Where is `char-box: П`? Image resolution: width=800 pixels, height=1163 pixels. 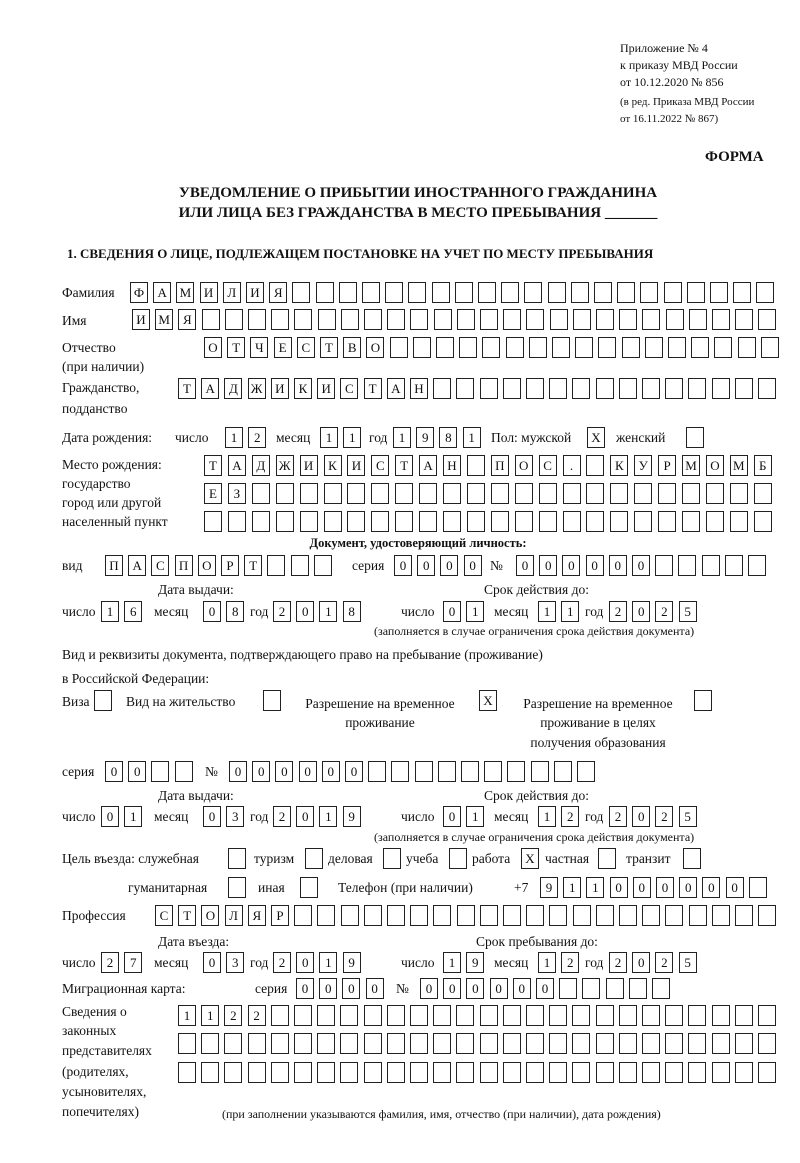 char-box: П is located at coordinates (183, 565).